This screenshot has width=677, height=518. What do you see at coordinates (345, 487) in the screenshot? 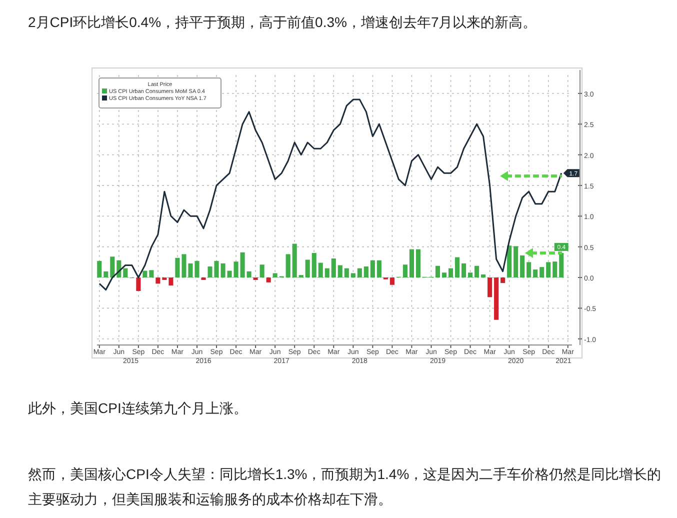
I see `text: 然而，美国核心CPI令人失望：同比增长1.3%，而预期为1.4%，这是因为二手车价格仍然是同比增长的主要驱动力，但美国服装和运输服务的成本价格却在下滑。` at bounding box center [345, 487].